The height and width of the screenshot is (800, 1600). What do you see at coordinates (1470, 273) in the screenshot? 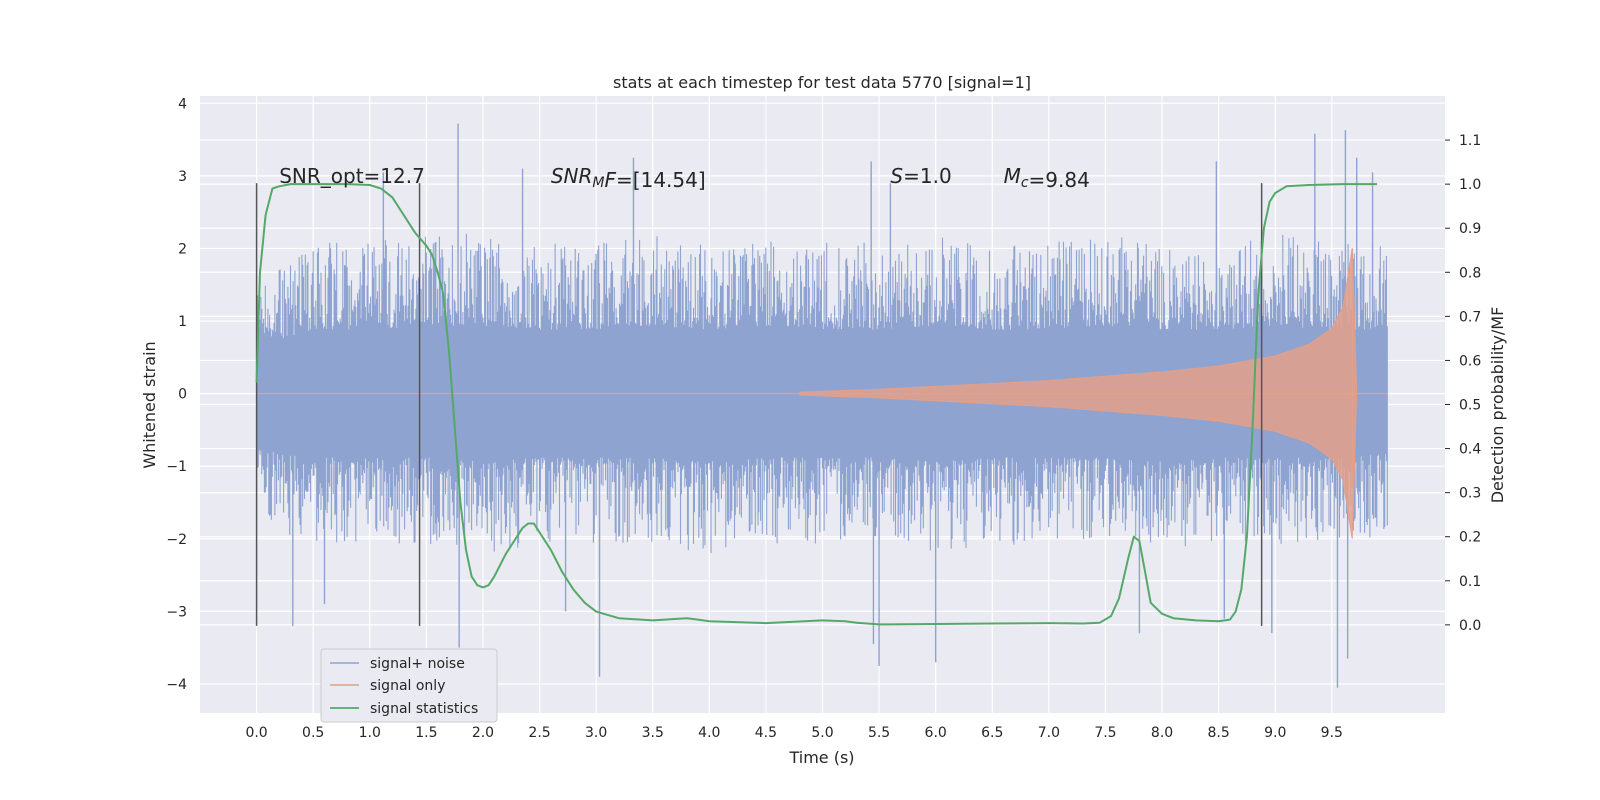
I see `y2-tick-label: 0.8` at bounding box center [1470, 273].